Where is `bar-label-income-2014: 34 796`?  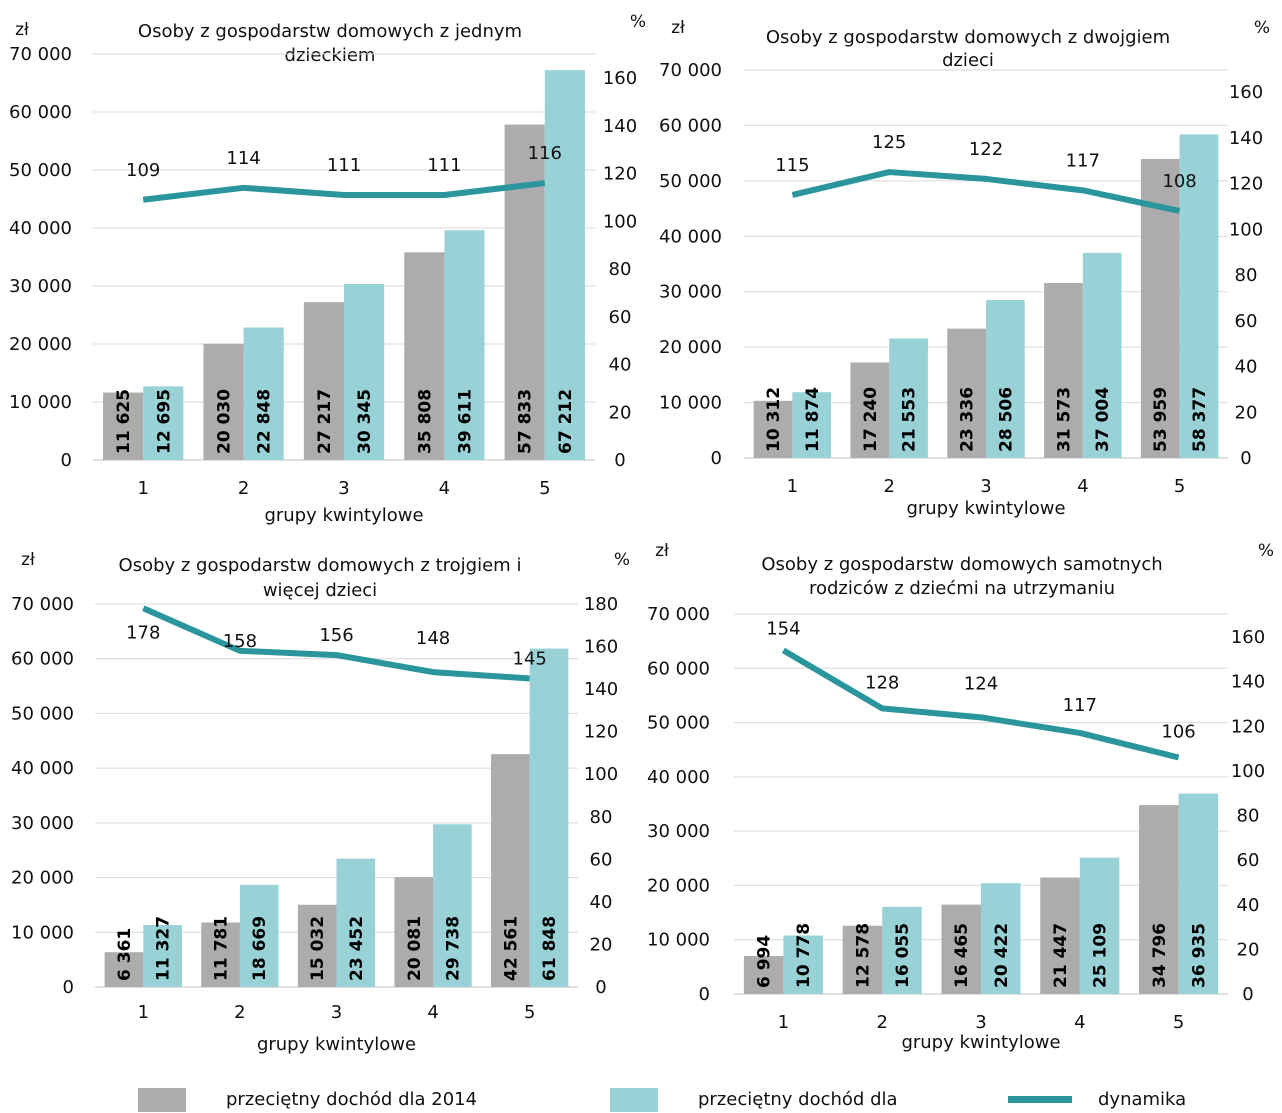
bar-label-income-2014: 34 796 is located at coordinates (1160, 955).